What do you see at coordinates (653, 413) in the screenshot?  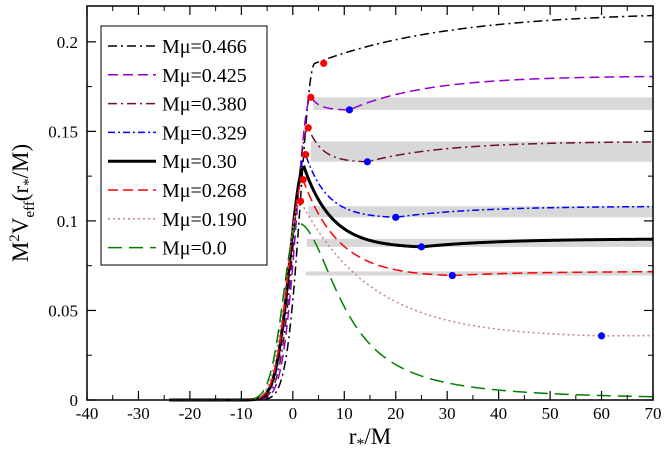 I see `x-tick-label: 70` at bounding box center [653, 413].